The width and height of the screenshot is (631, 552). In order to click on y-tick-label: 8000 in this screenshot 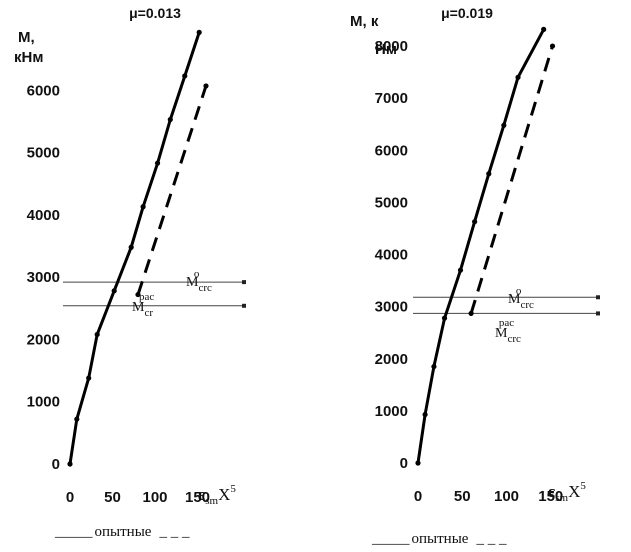, I will do `click(391, 46)`.